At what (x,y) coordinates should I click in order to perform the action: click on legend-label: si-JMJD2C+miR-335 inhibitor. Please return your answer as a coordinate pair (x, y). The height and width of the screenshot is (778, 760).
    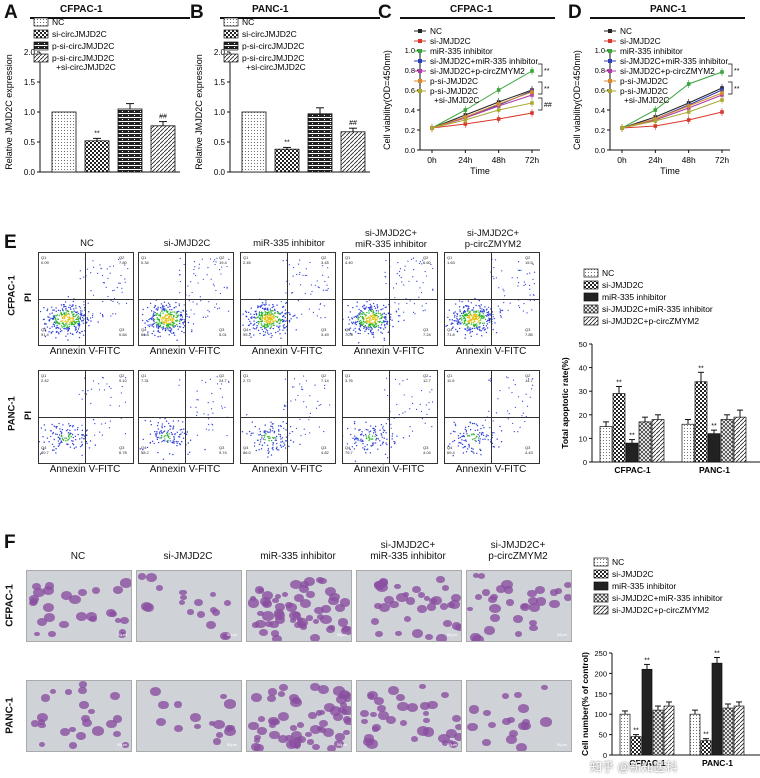
    Looking at the image, I should click on (667, 598).